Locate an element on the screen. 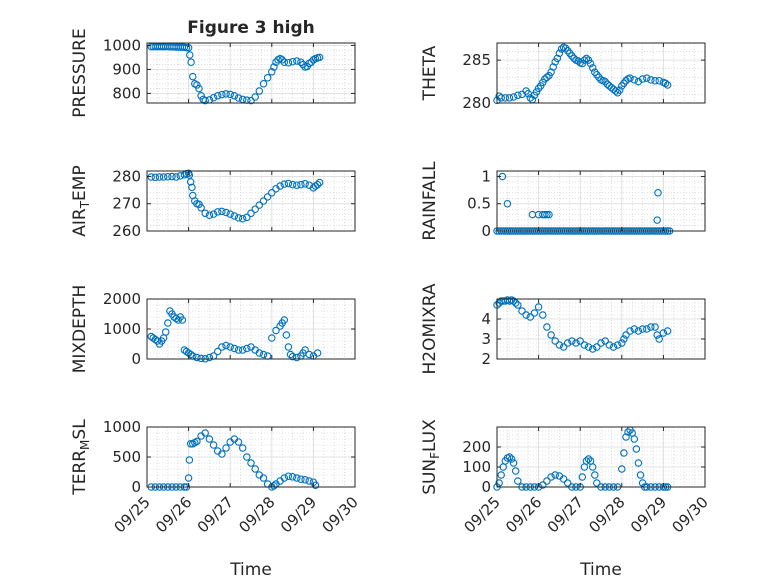 The width and height of the screenshot is (778, 583). y-axis-label: PRESSURE is located at coordinates (80, 72).